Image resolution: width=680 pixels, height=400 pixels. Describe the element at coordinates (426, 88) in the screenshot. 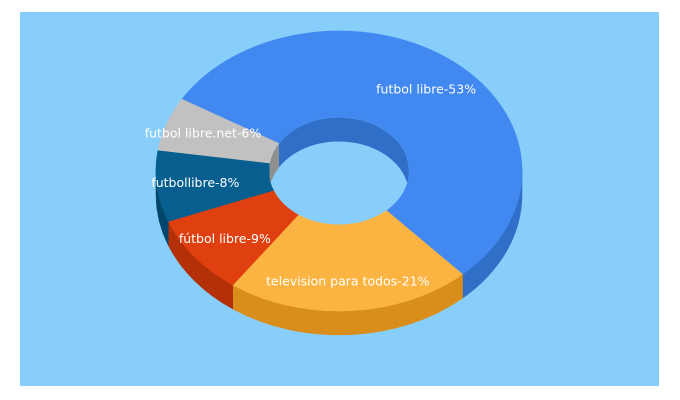

I see `slice-label-0: futbol libre-53%` at that location.